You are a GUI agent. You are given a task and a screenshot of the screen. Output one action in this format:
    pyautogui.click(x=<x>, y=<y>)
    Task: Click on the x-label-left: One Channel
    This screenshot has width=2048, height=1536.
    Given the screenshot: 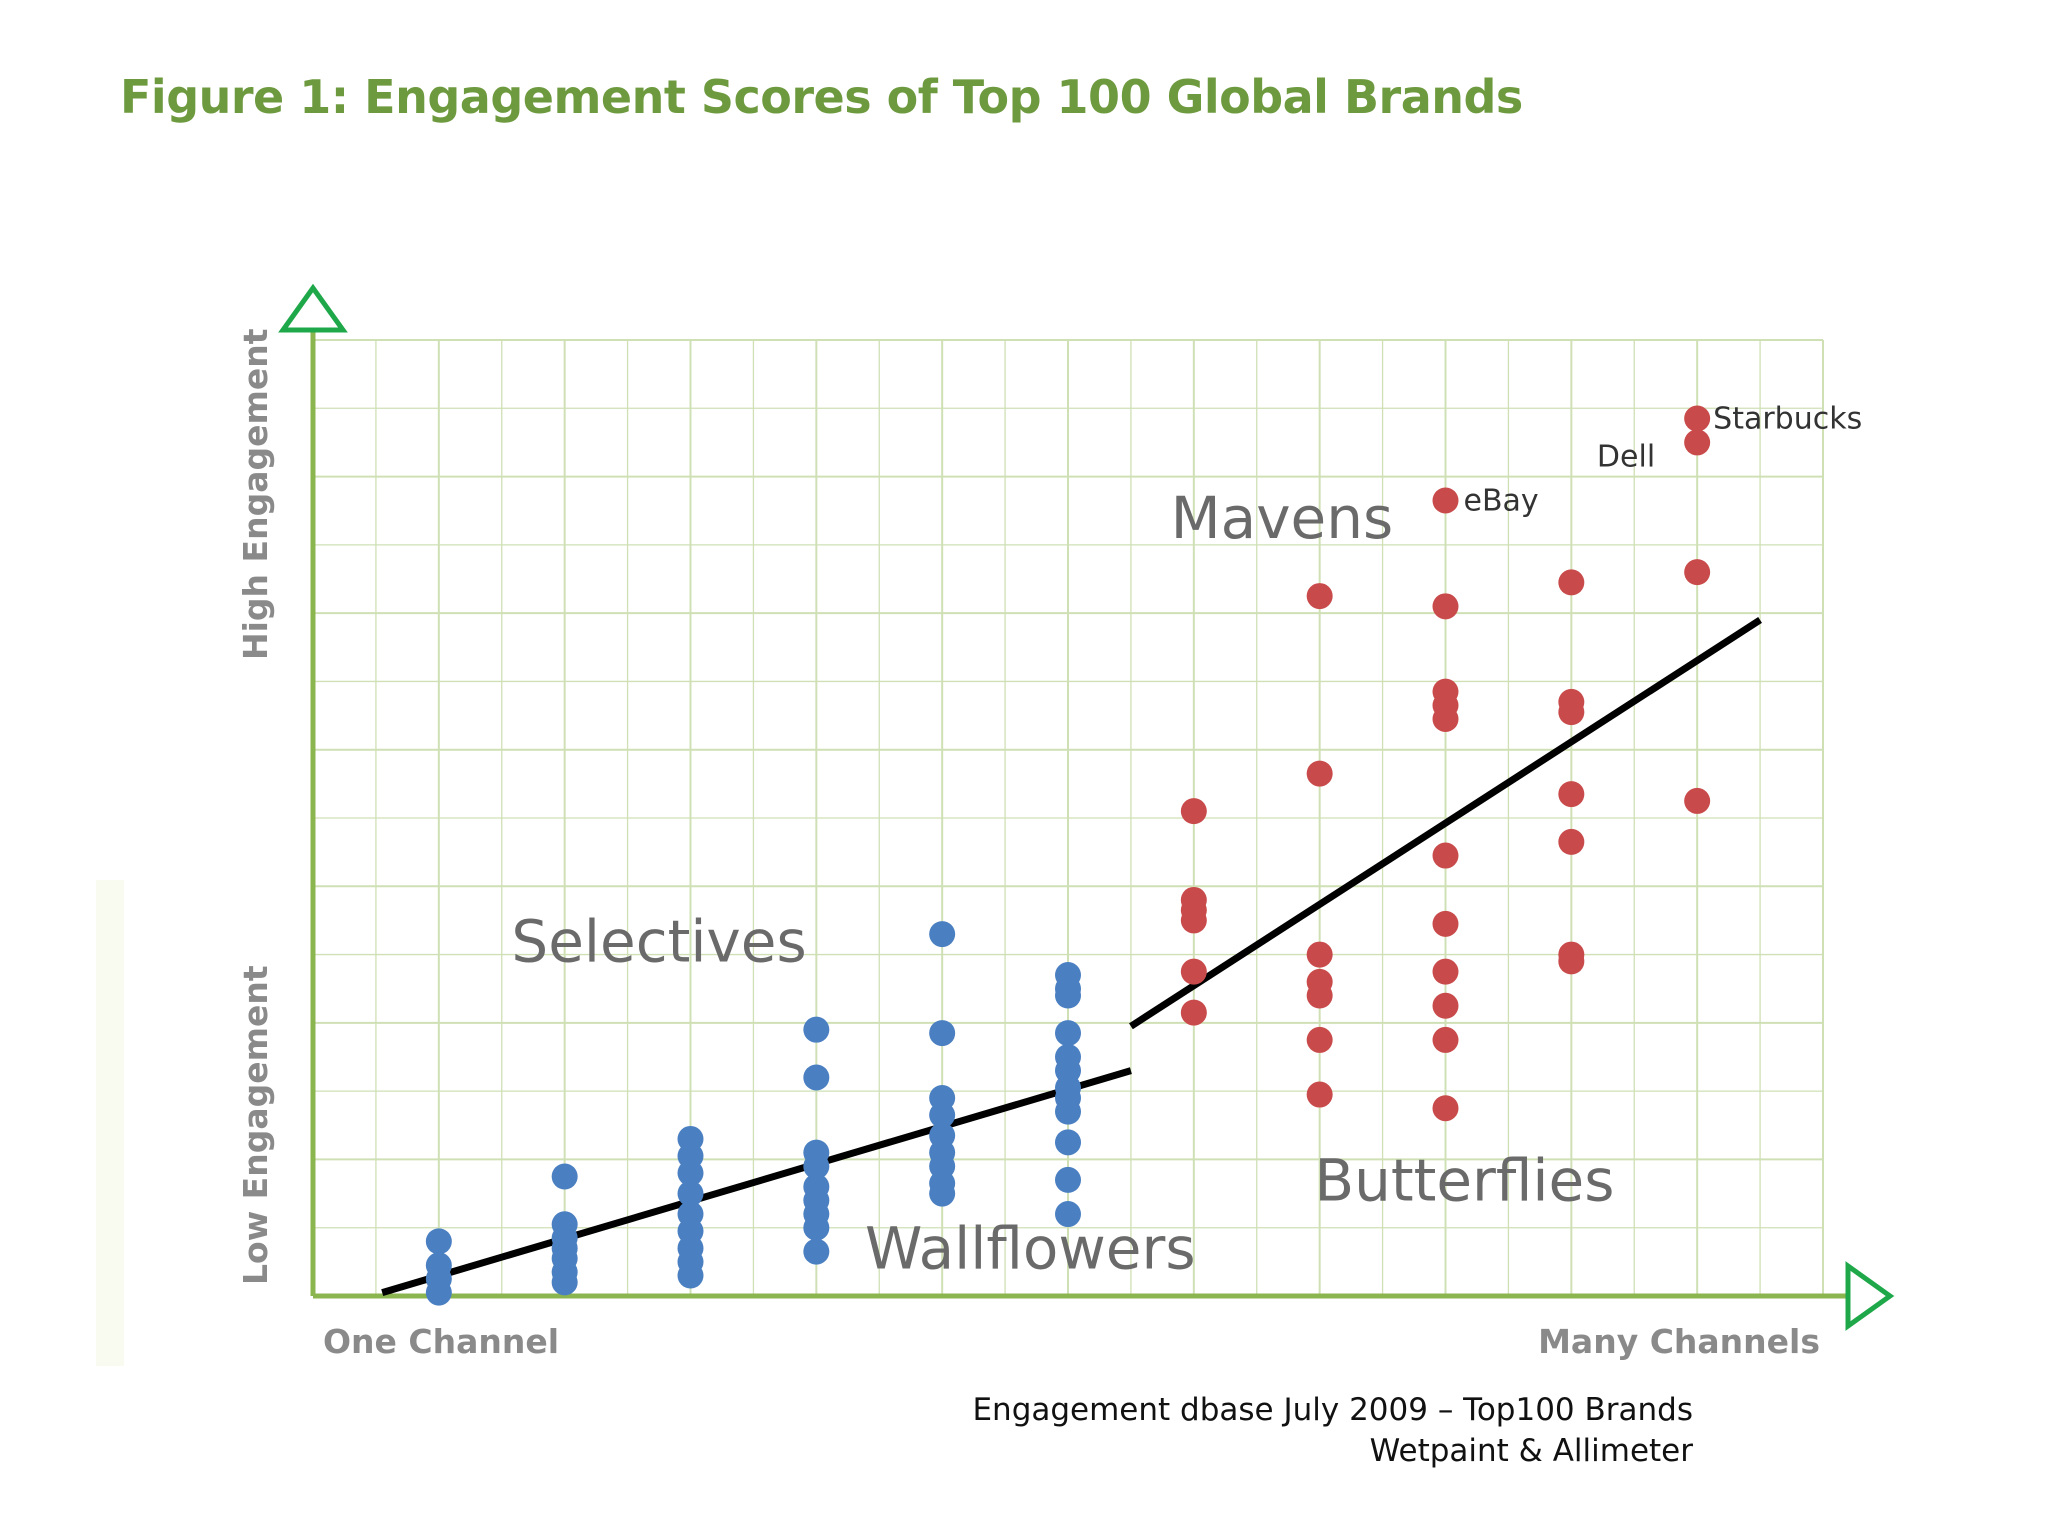 What is the action you would take?
    pyautogui.click(x=441, y=1341)
    